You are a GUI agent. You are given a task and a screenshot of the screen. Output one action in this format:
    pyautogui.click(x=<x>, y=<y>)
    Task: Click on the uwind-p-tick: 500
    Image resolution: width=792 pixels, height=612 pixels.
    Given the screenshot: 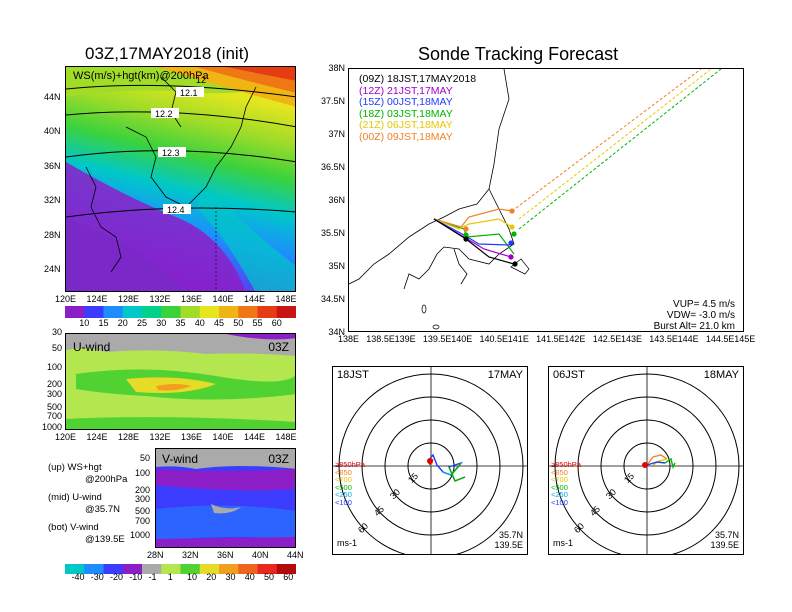 What is the action you would take?
    pyautogui.click(x=54, y=407)
    